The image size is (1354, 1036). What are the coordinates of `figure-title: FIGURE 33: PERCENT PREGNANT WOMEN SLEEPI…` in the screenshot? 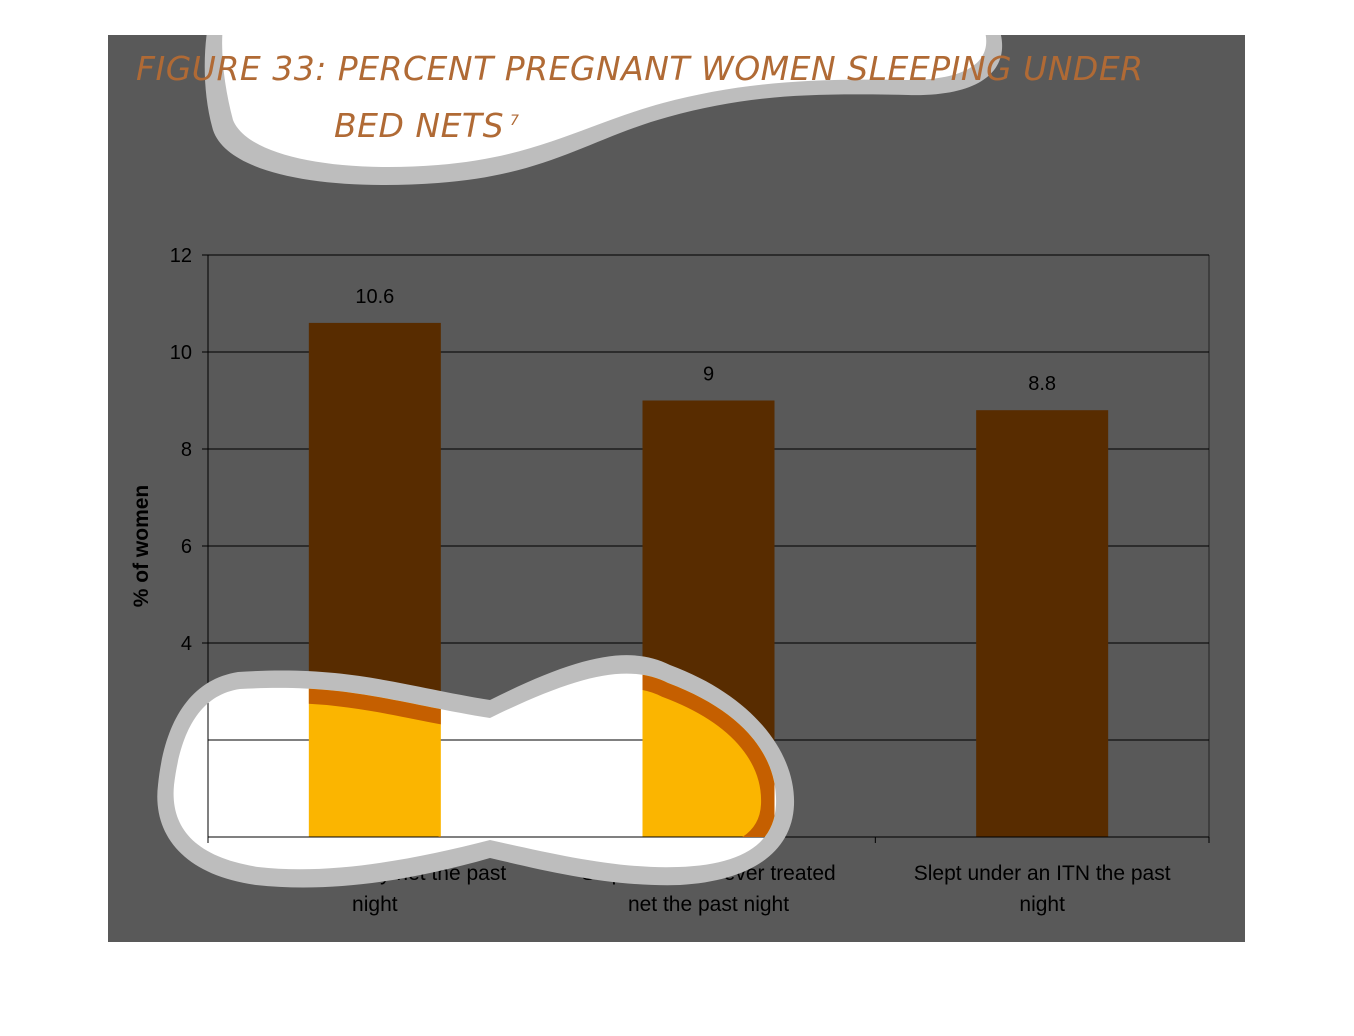 It's located at (686, 97).